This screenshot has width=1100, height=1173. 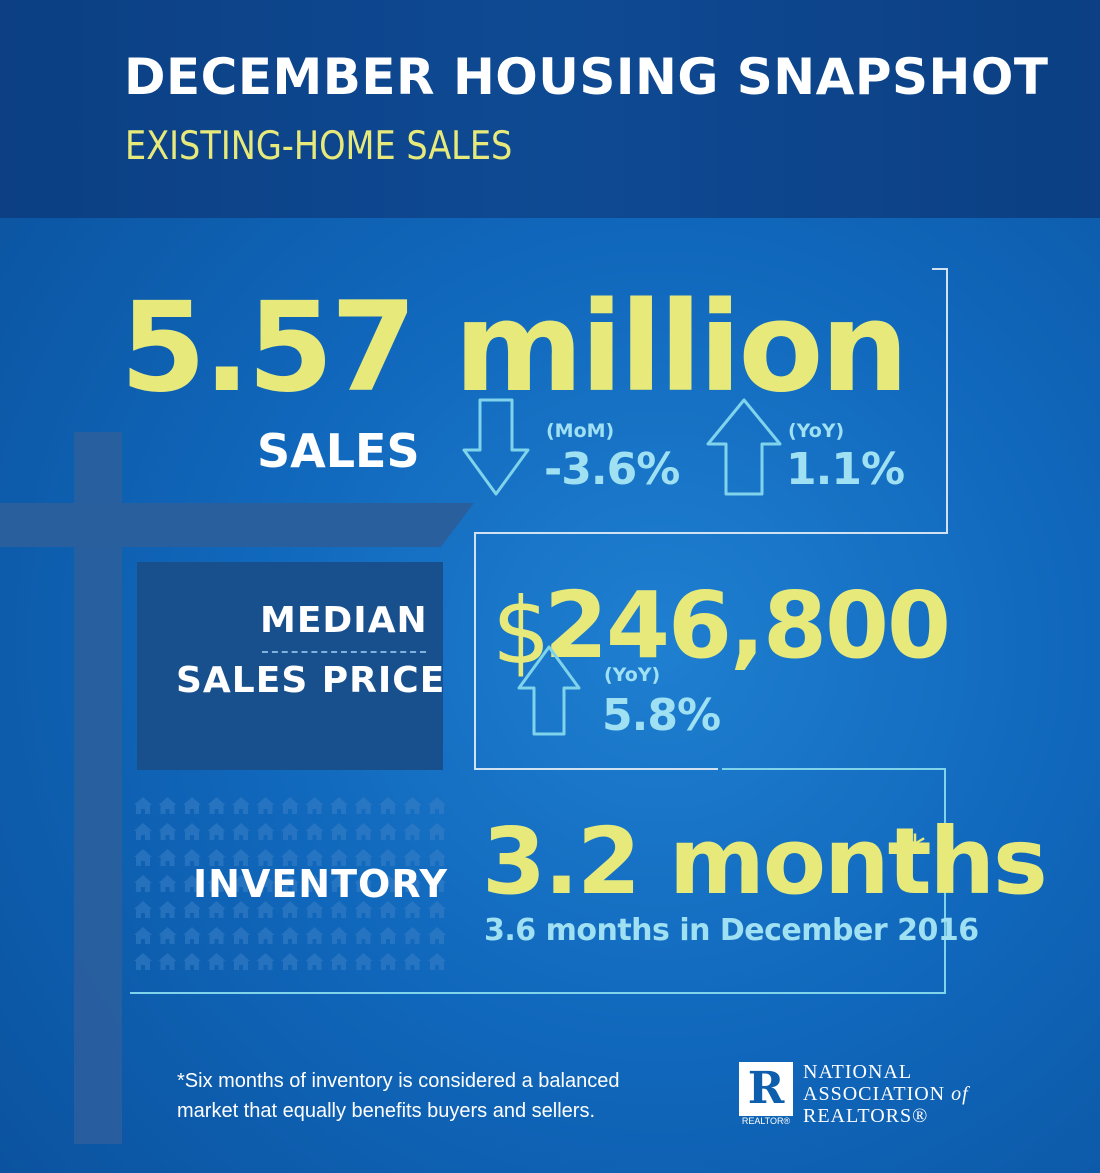 I want to click on inventory-label: INVENTORY, so click(x=321, y=884).